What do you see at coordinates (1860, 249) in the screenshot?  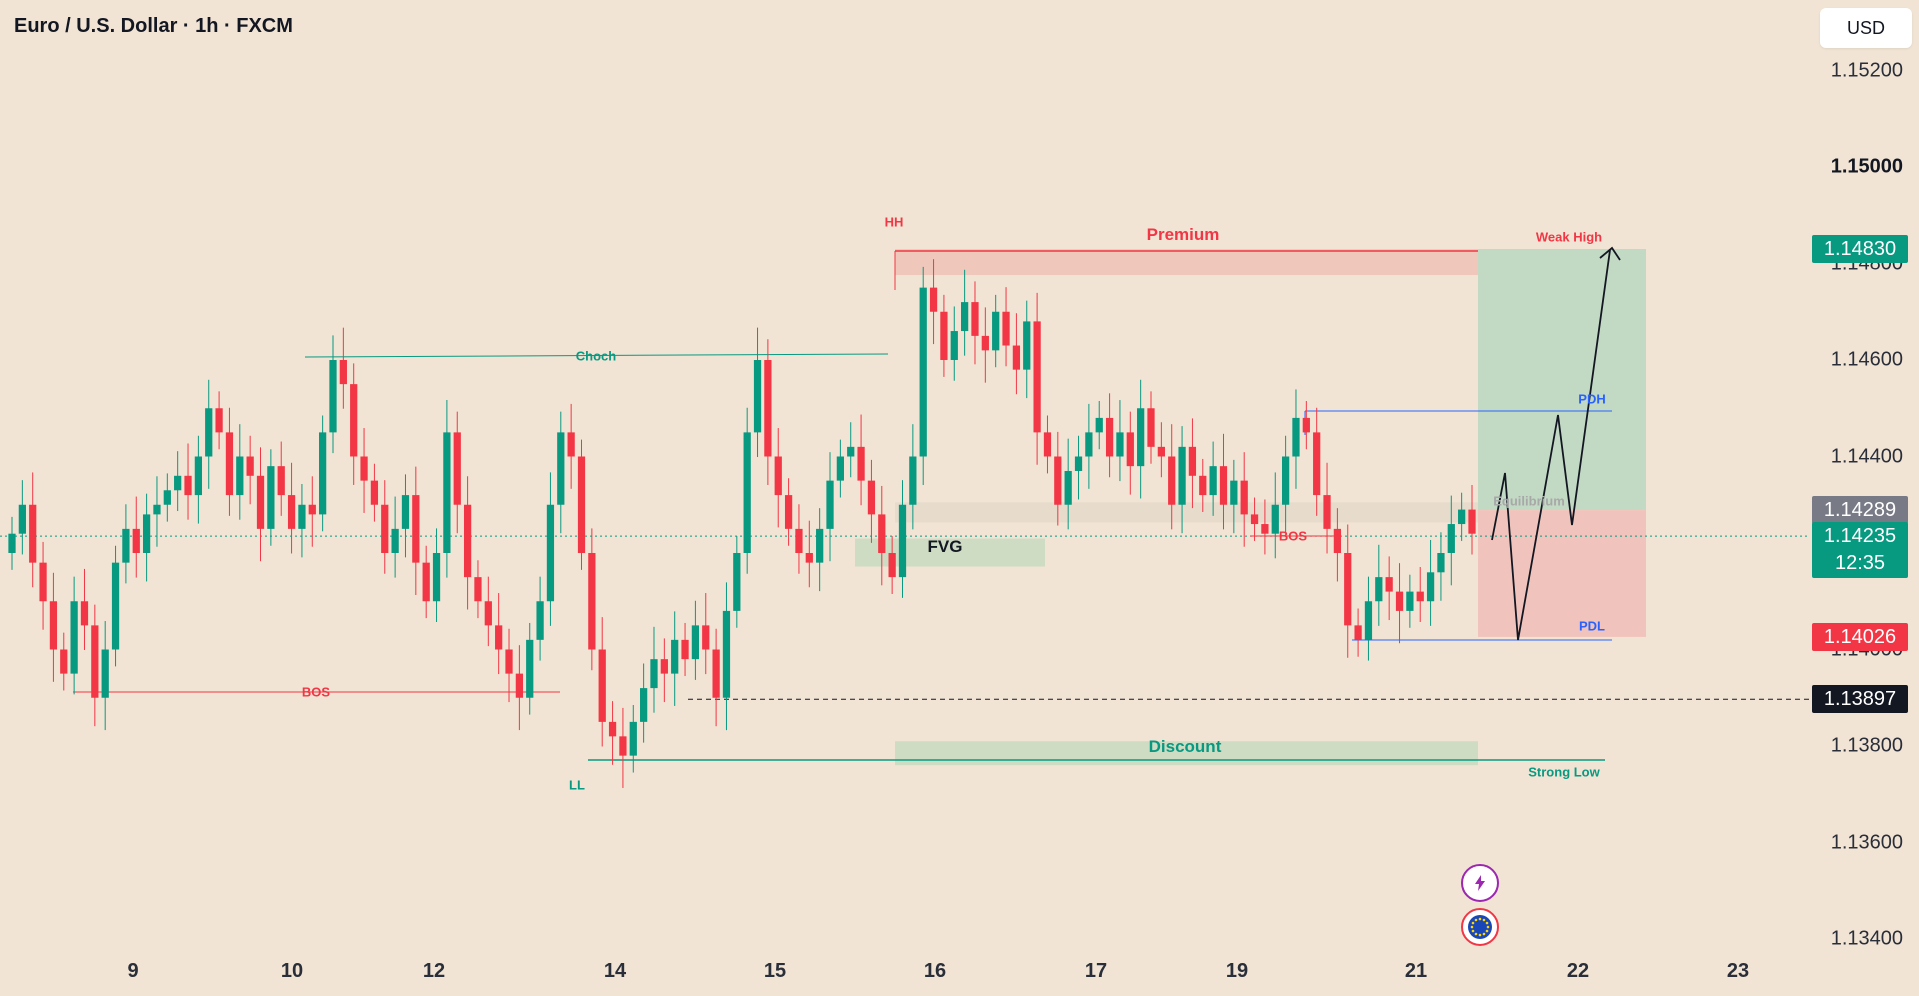 I see `price-tag-value: 1.14830` at bounding box center [1860, 249].